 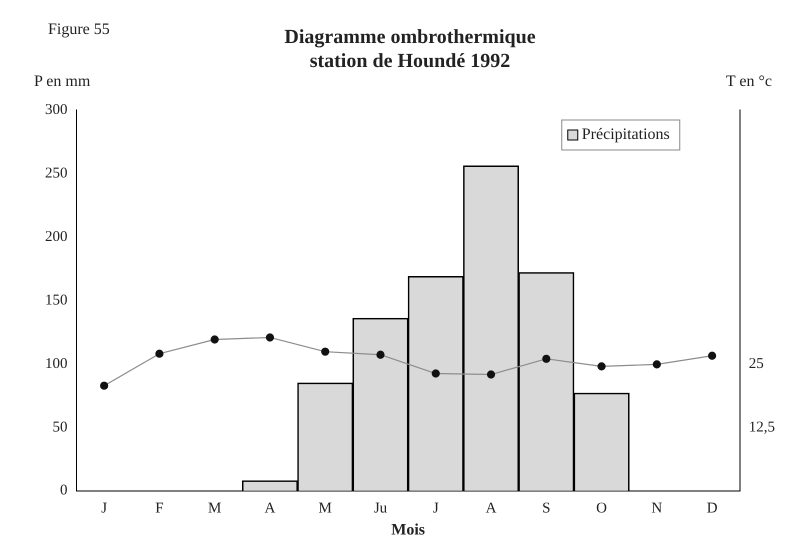 I want to click on y-tick-label: 200, so click(x=56, y=236).